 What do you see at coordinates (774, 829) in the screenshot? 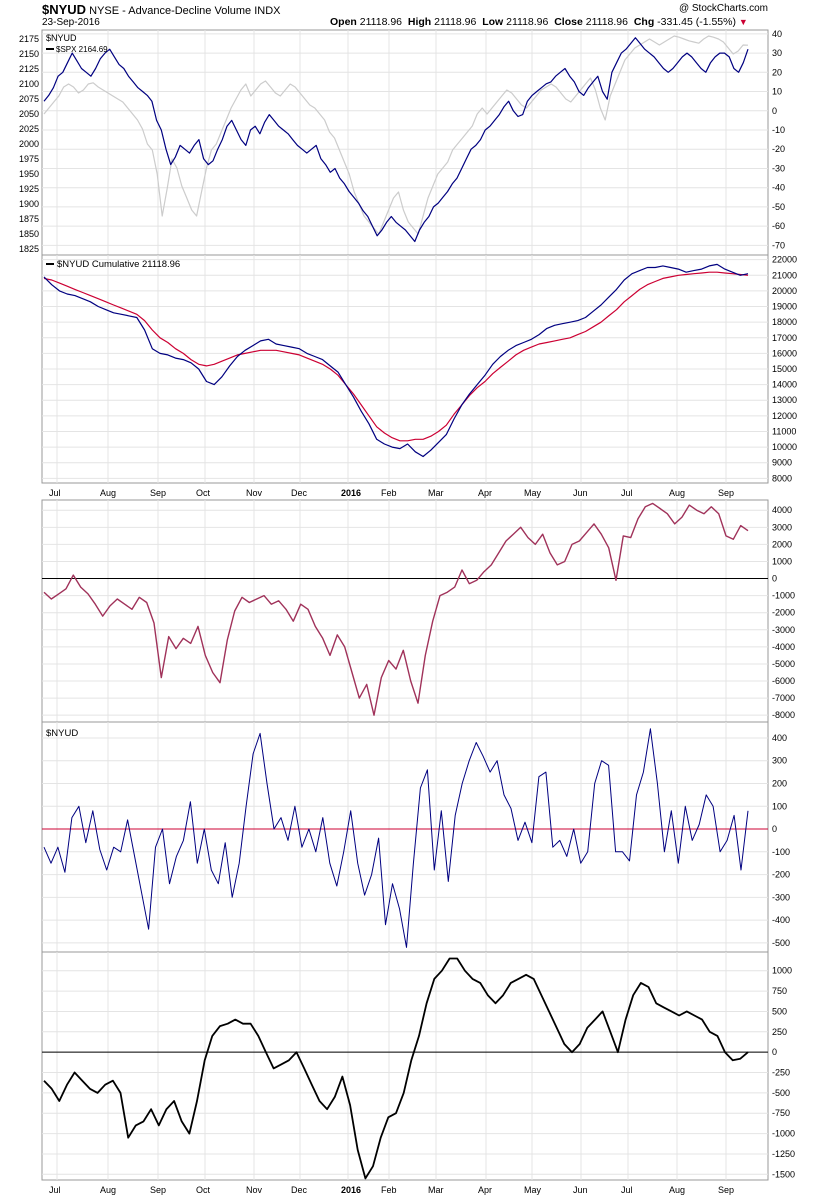
I see `y-tick-label-3: 0` at bounding box center [774, 829].